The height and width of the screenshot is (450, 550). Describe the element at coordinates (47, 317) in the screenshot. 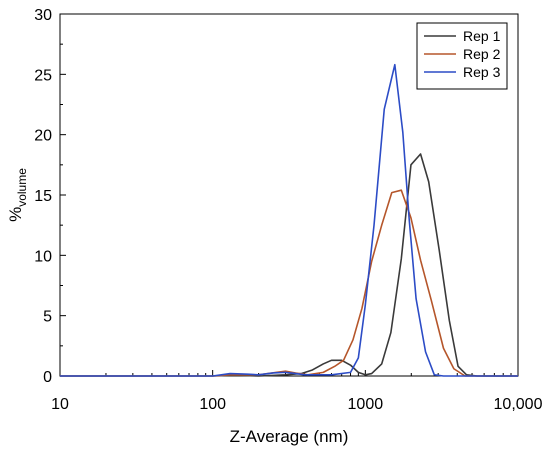

I see `y-tick-label: 5` at that location.